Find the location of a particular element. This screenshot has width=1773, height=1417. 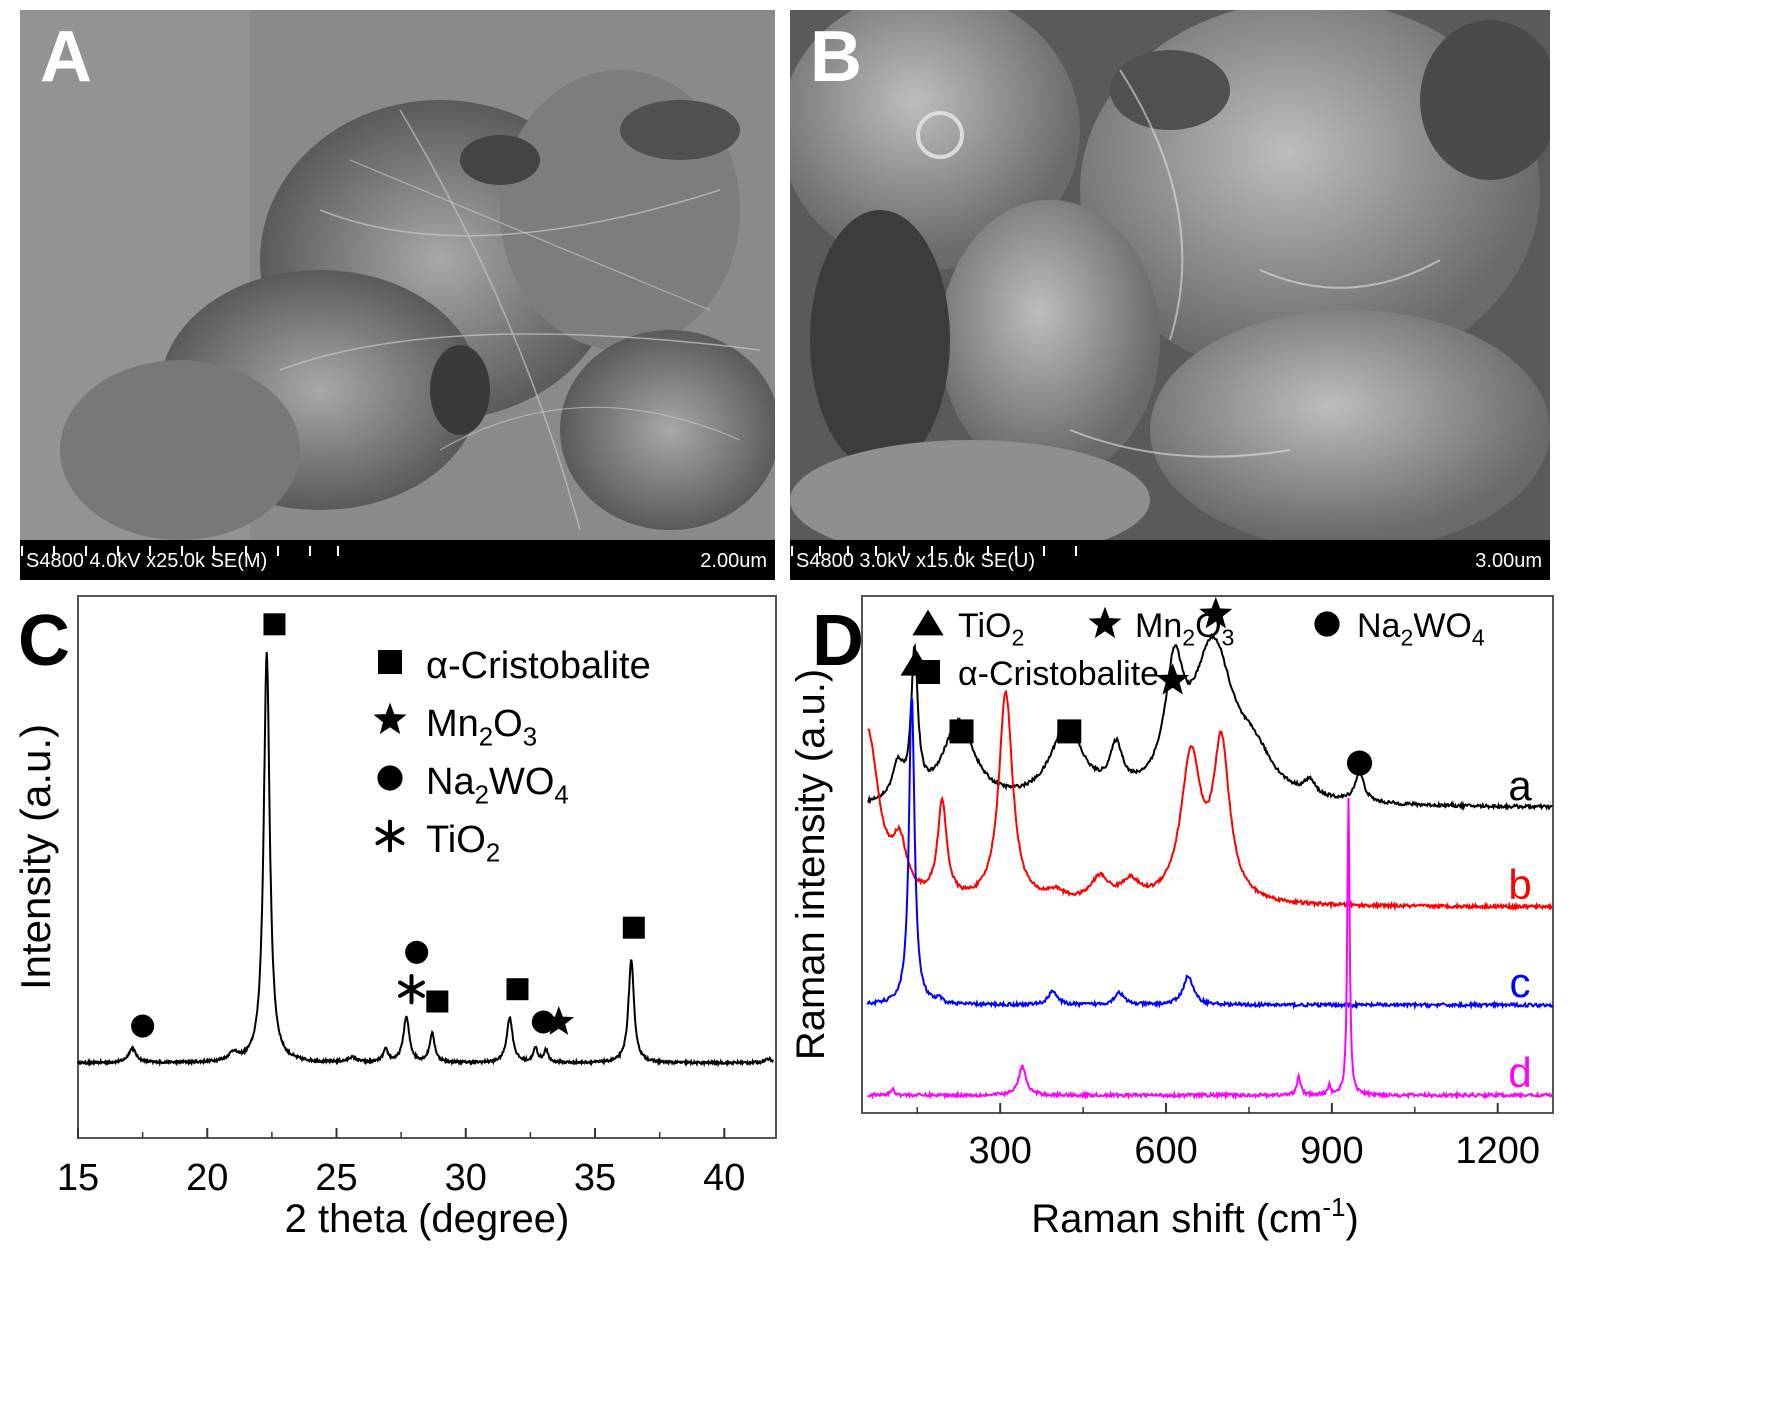

sem-scale-a: 2.00um is located at coordinates (733, 561).